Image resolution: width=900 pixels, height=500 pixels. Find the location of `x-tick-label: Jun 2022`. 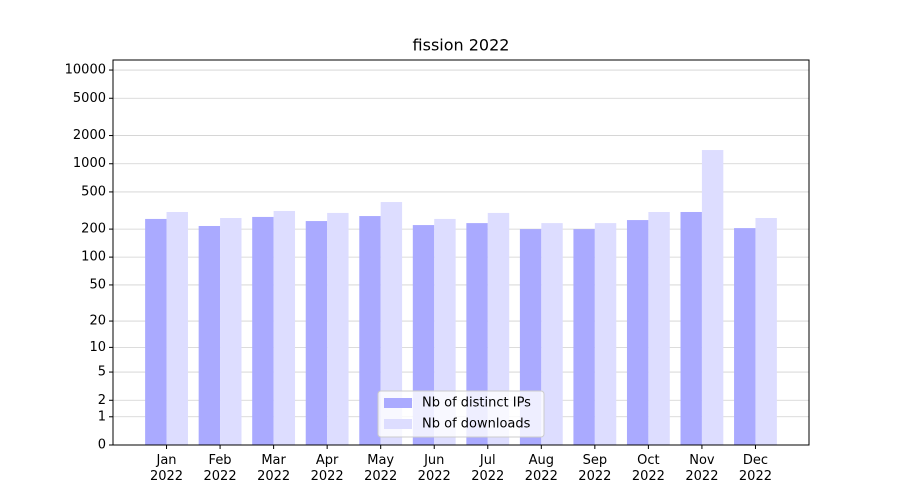

x-tick-label: Jun 2022 is located at coordinates (434, 468).